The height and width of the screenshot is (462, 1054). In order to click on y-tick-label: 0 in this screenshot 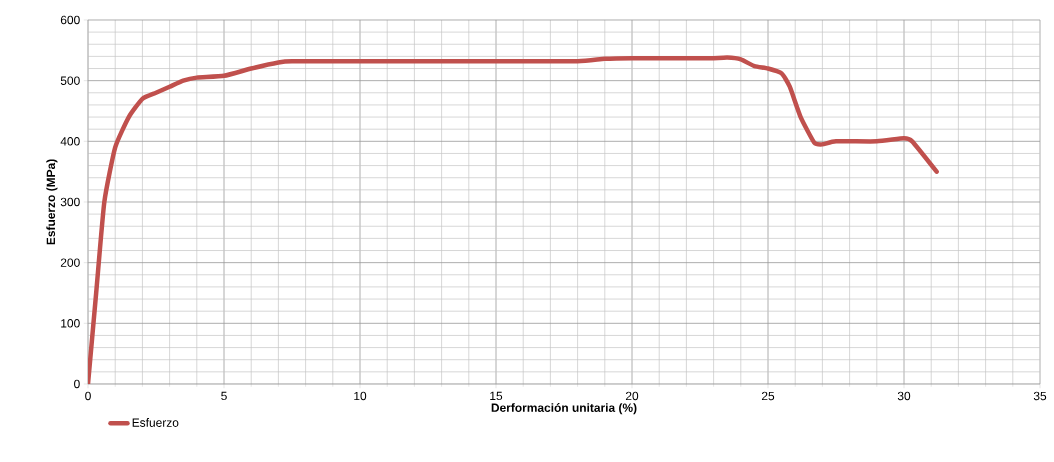, I will do `click(77, 384)`.